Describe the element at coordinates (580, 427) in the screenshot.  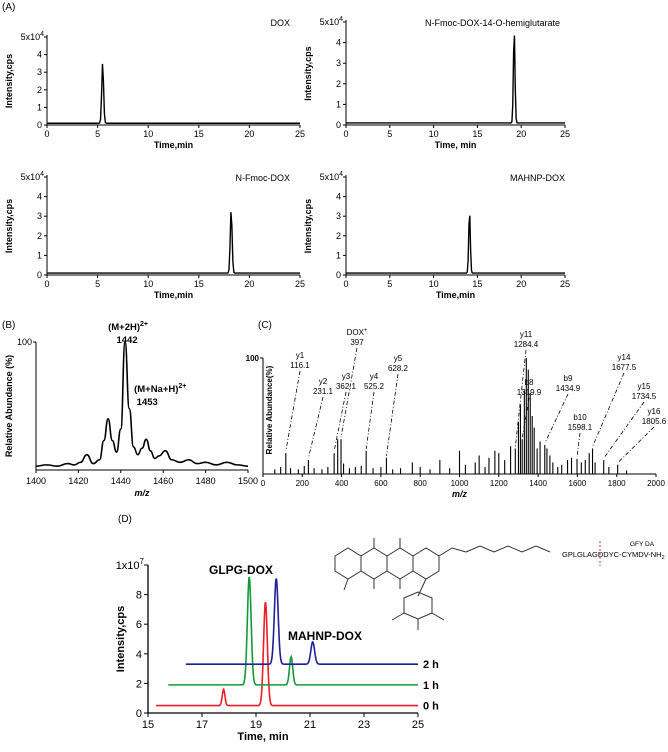
I see `fragment-value: 1598.1` at that location.